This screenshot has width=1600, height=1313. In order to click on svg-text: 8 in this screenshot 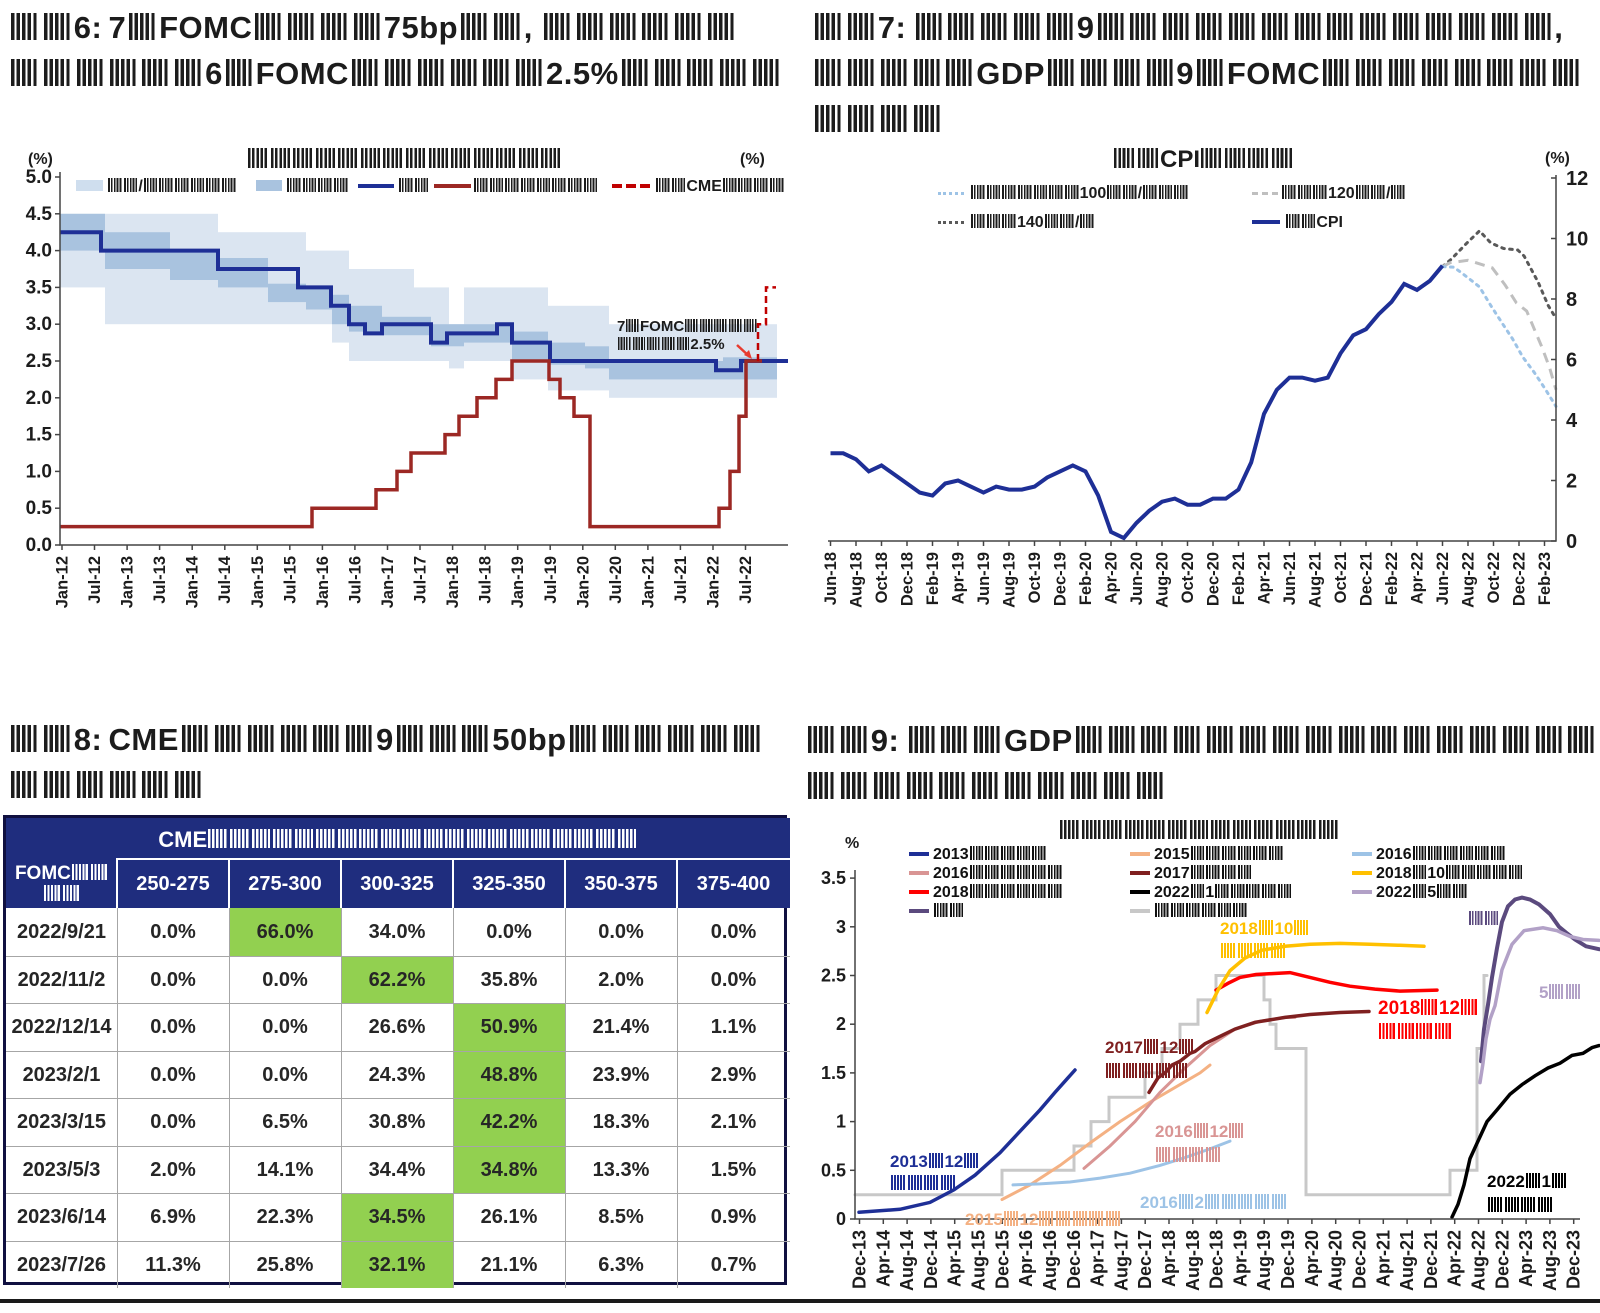, I will do `click(1571, 300)`.